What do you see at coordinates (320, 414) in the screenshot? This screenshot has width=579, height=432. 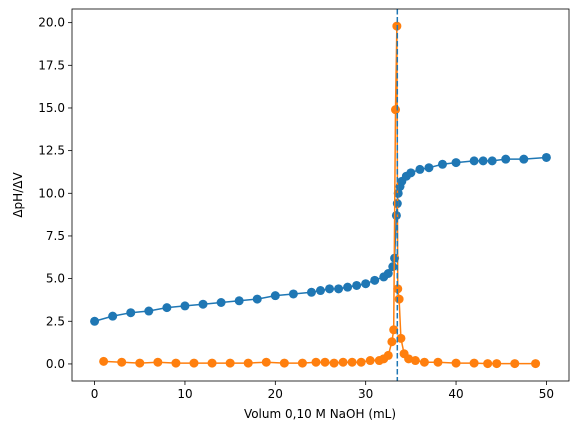 I see `x-axis-label: Volum 0,10 M NaOH (mL)` at bounding box center [320, 414].